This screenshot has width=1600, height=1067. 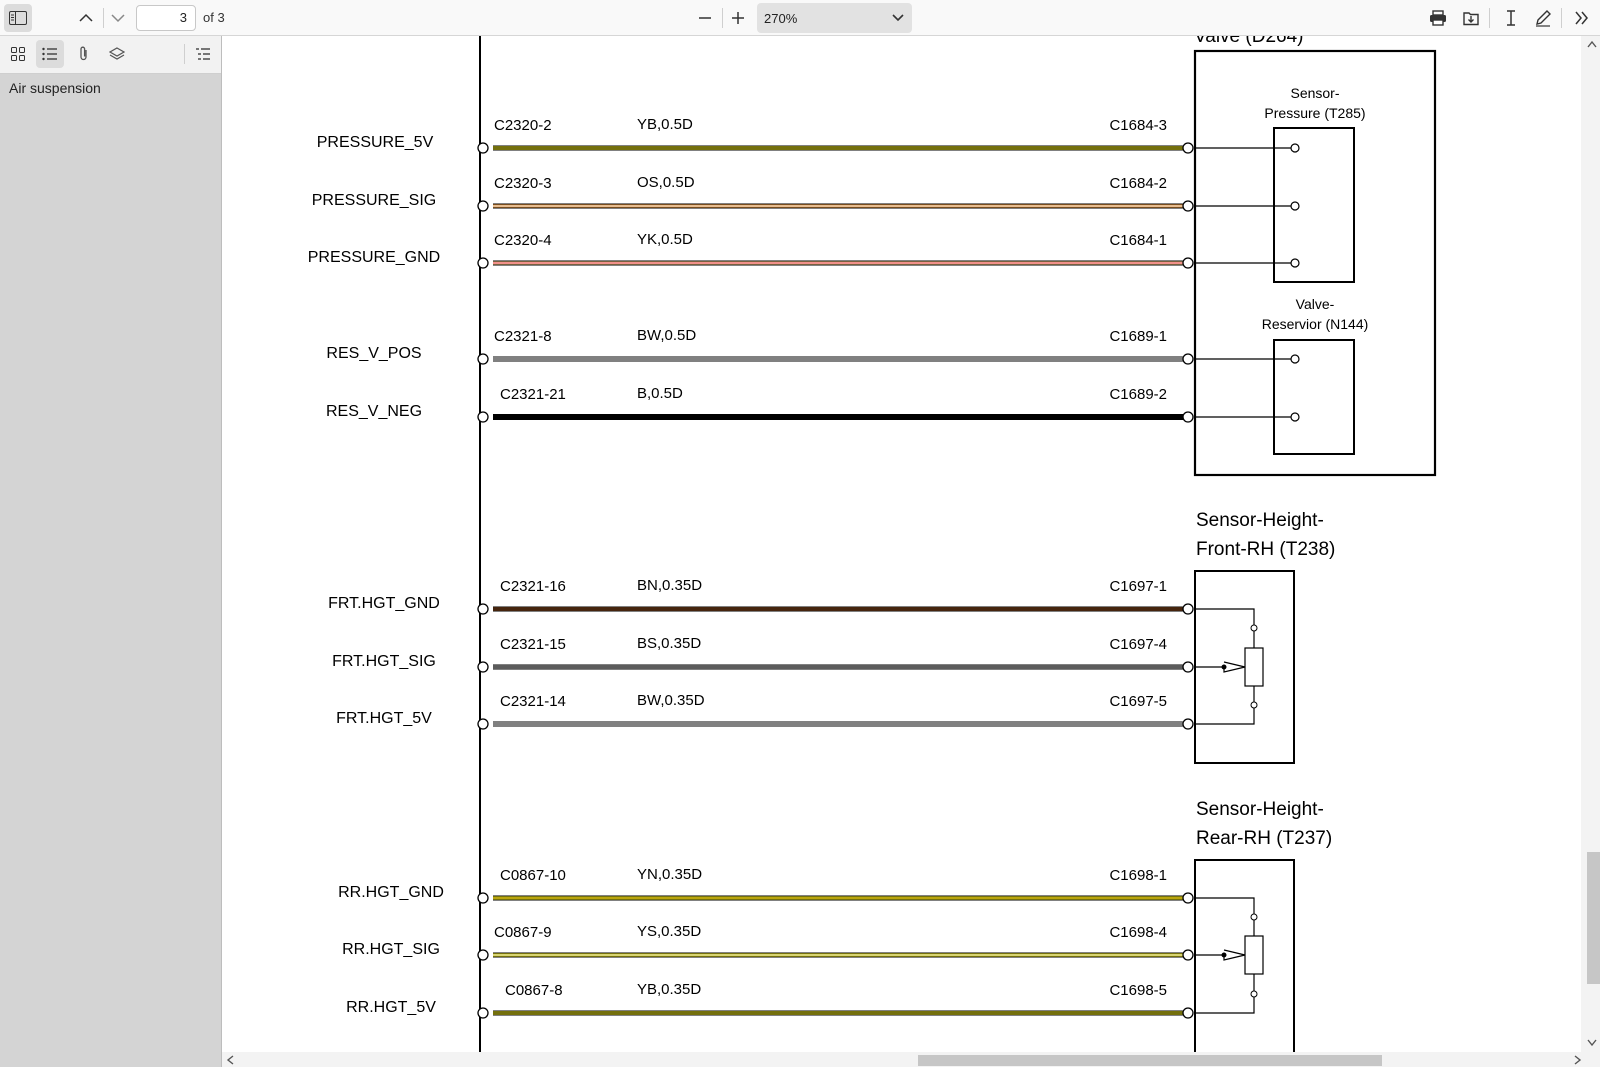 I want to click on connector-to-label: C1684-1, so click(x=1138, y=240).